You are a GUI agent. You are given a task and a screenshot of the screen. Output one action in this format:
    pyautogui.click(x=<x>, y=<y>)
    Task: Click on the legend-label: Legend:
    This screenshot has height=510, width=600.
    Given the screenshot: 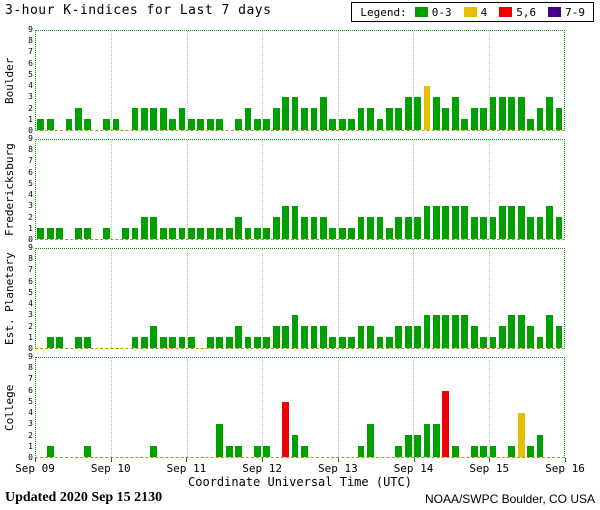 What is the action you would take?
    pyautogui.click(x=383, y=12)
    